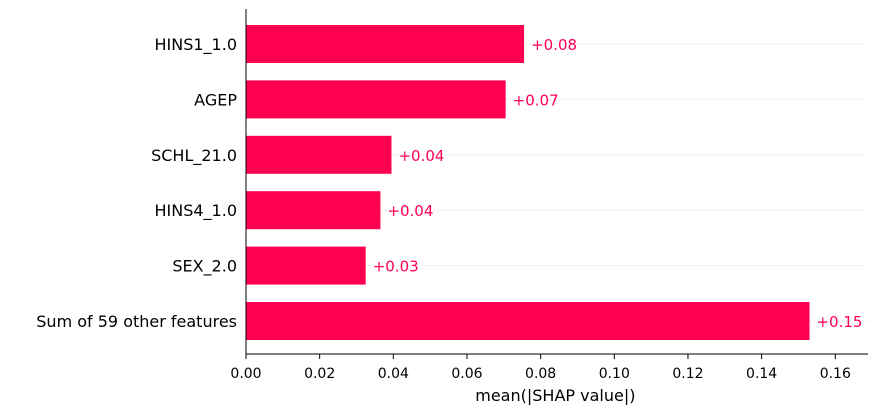  Describe the element at coordinates (687, 374) in the screenshot. I see `x-tick-label: 0.12` at that location.